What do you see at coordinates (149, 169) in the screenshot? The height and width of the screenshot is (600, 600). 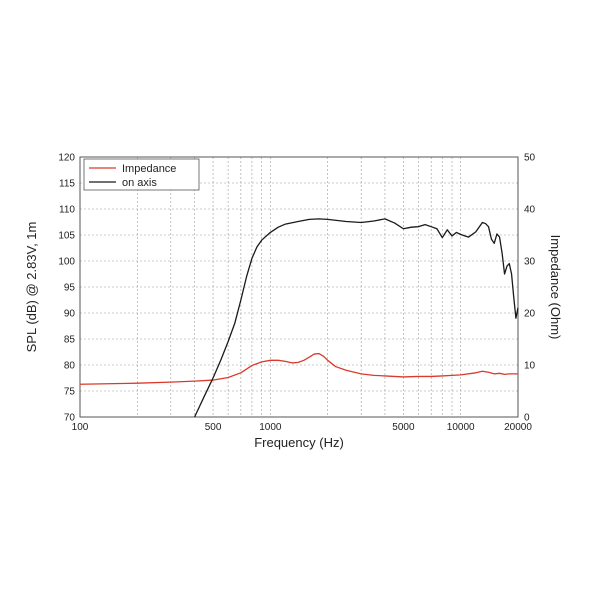 I see `legend-label-impedance: Impedance` at bounding box center [149, 169].